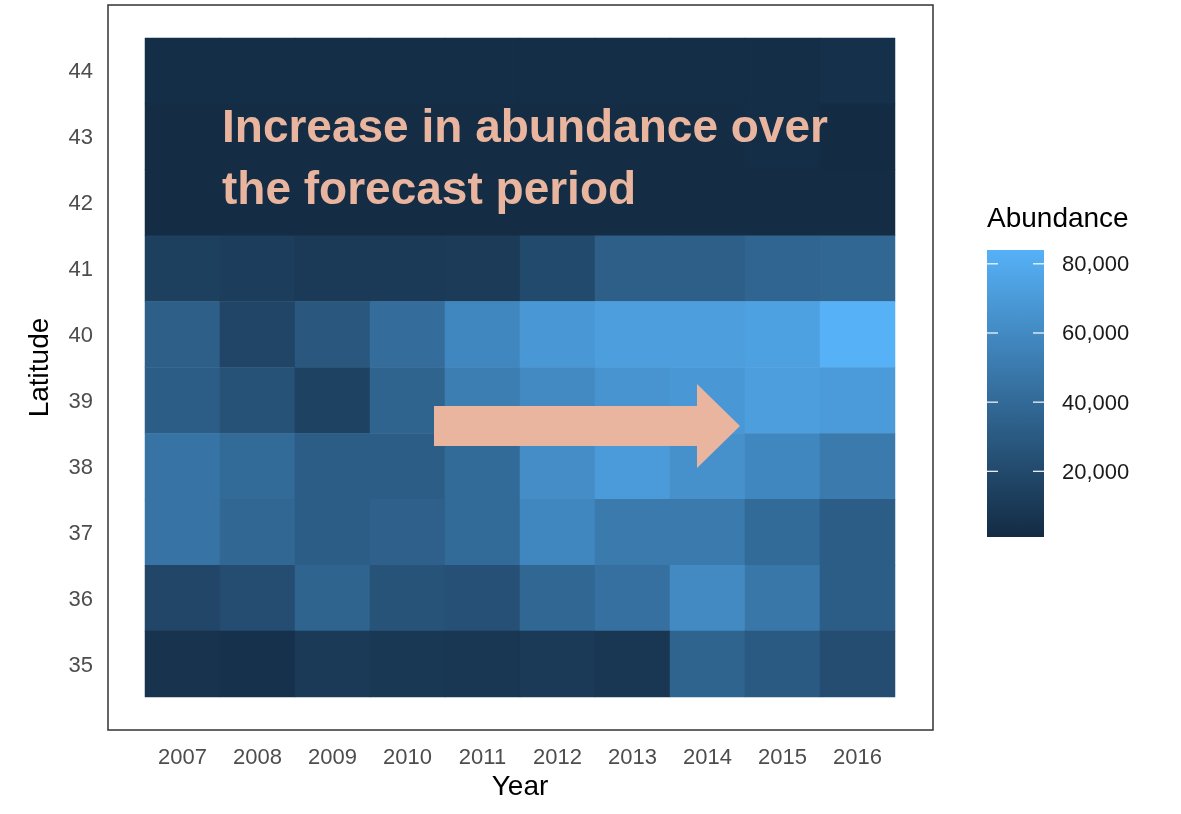 This screenshot has height=814, width=1181. Describe the element at coordinates (80, 532) in the screenshot. I see `y-tick-label: 37` at that location.